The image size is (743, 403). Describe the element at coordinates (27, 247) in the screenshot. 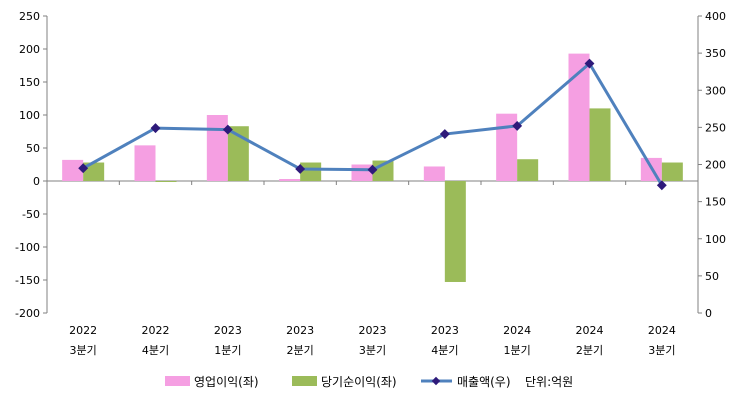

I see `left-tick-label: -100` at that location.